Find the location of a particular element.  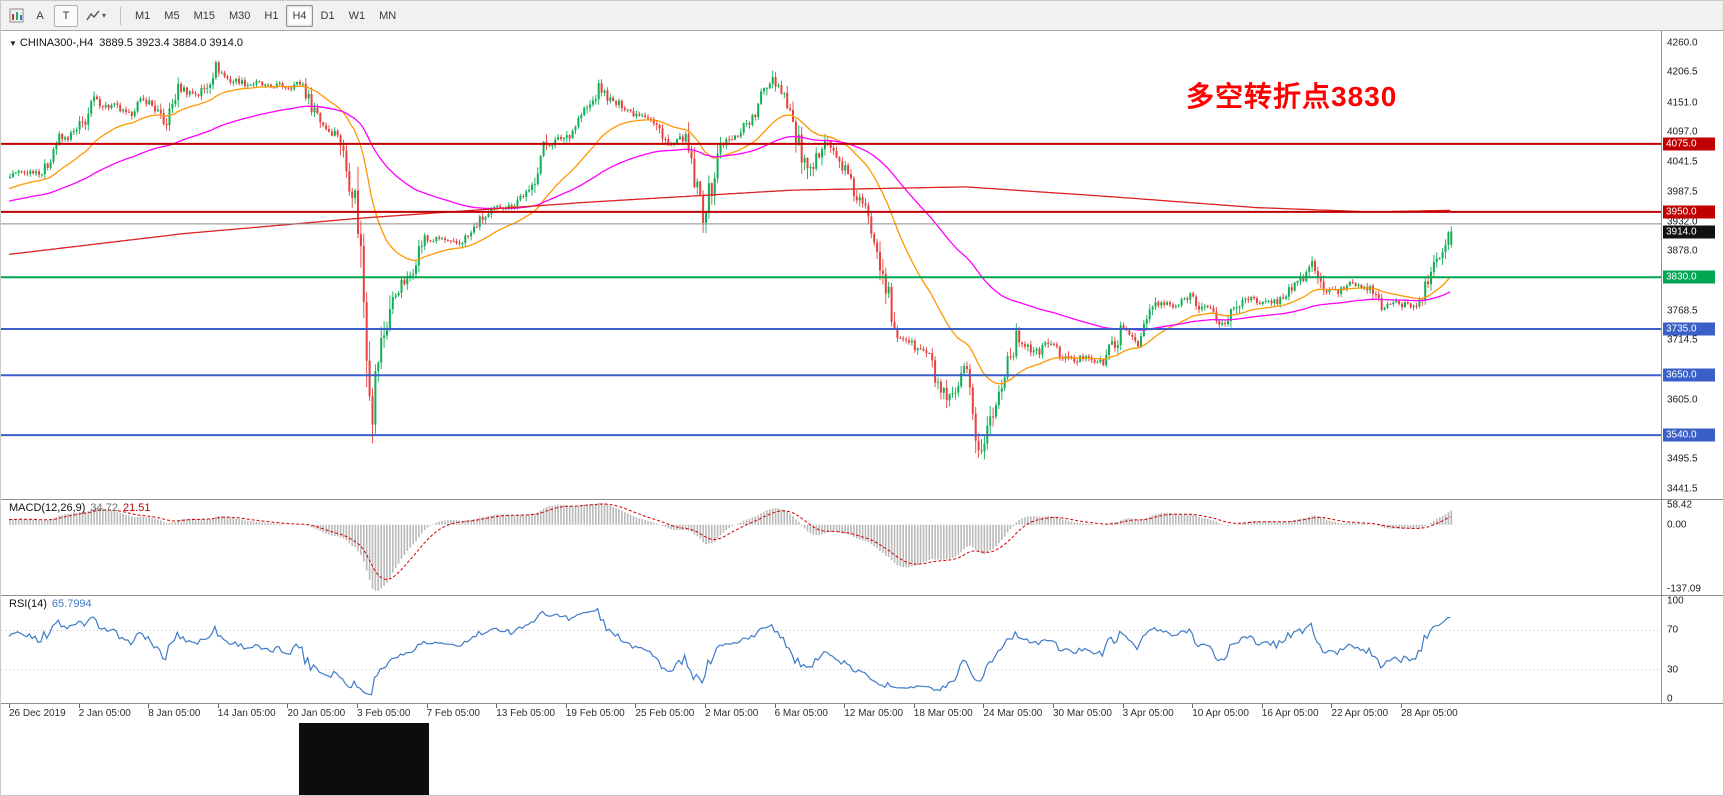

toolbar-separator is located at coordinates (121, 15).